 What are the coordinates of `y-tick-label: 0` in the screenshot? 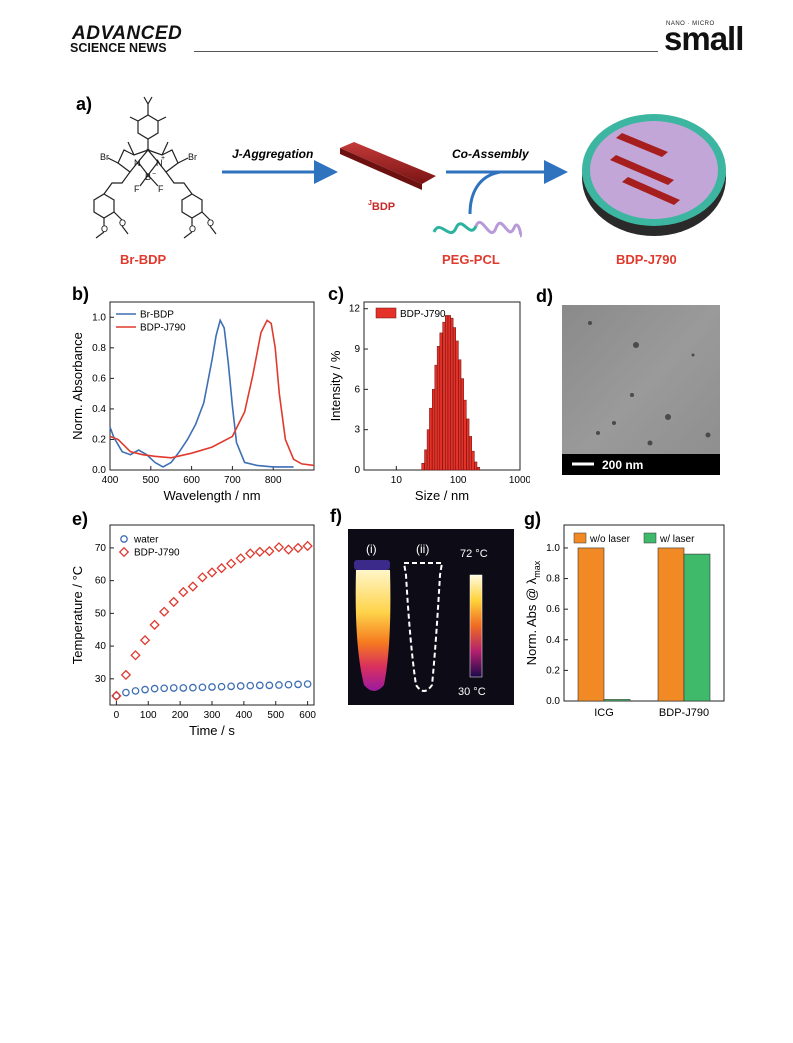 It's located at (357, 470).